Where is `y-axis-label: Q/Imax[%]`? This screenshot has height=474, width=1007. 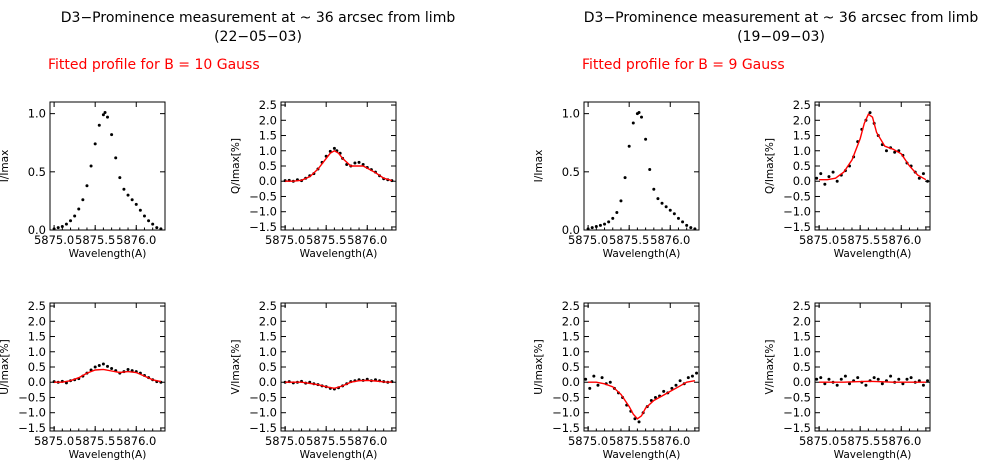
y-axis-label: Q/Imax[%] is located at coordinates (770, 166).